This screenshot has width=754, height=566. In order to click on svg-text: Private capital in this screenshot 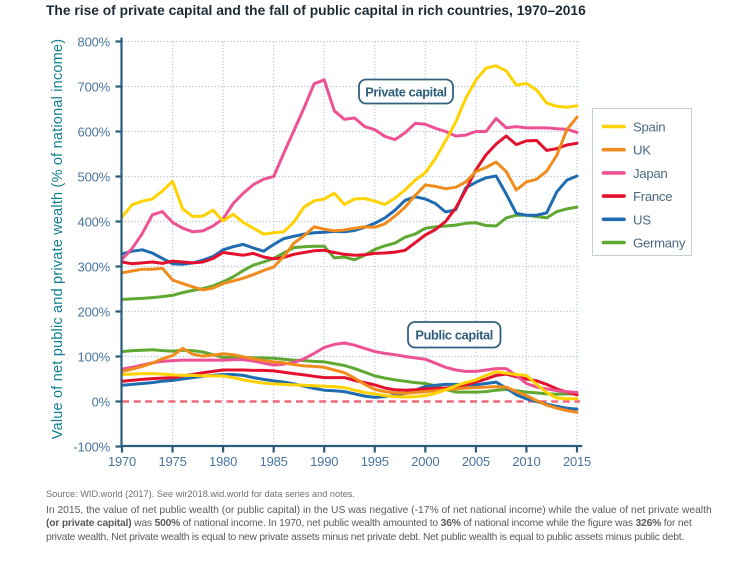, I will do `click(406, 92)`.